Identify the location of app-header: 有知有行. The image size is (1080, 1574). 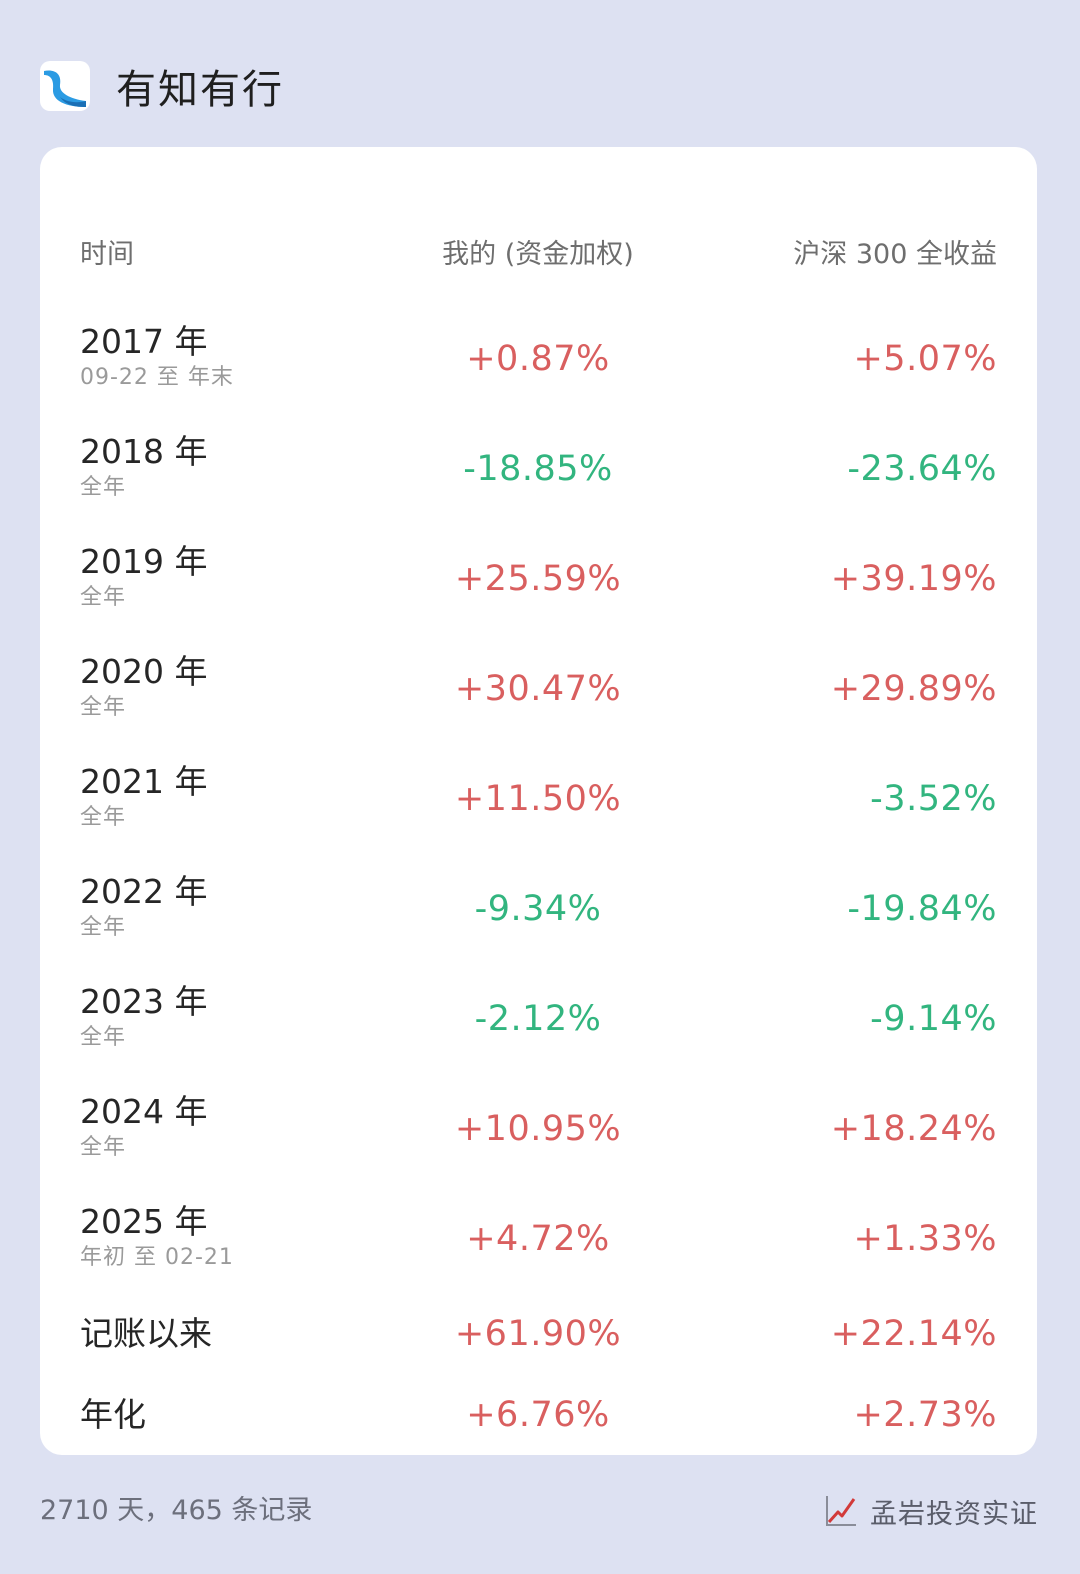
(162, 86).